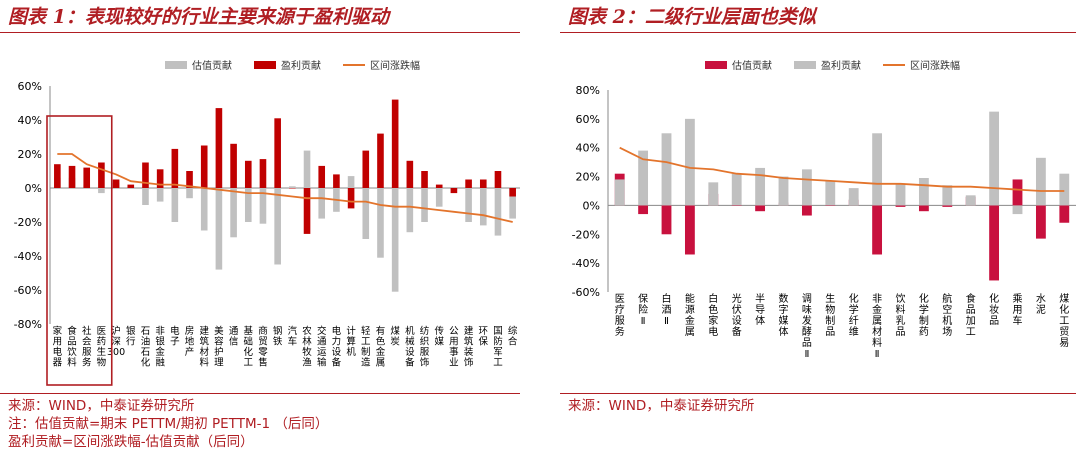 Image resolution: width=1080 pixels, height=454 pixels. What do you see at coordinates (28, 222) in the screenshot?
I see `y-tick-label: -20%` at bounding box center [28, 222].